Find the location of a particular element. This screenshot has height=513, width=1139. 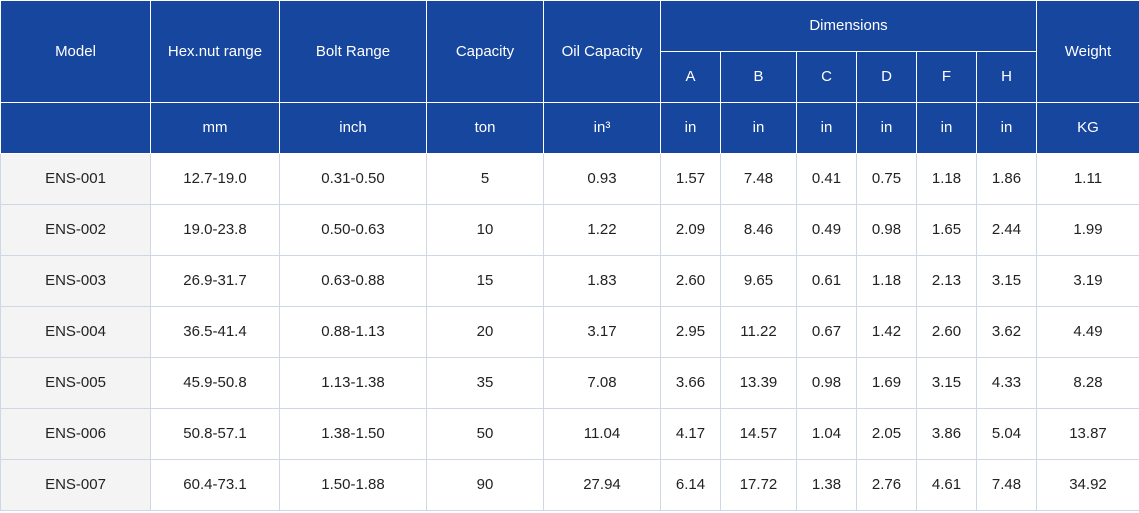

header-dim-b: B is located at coordinates (758, 77).